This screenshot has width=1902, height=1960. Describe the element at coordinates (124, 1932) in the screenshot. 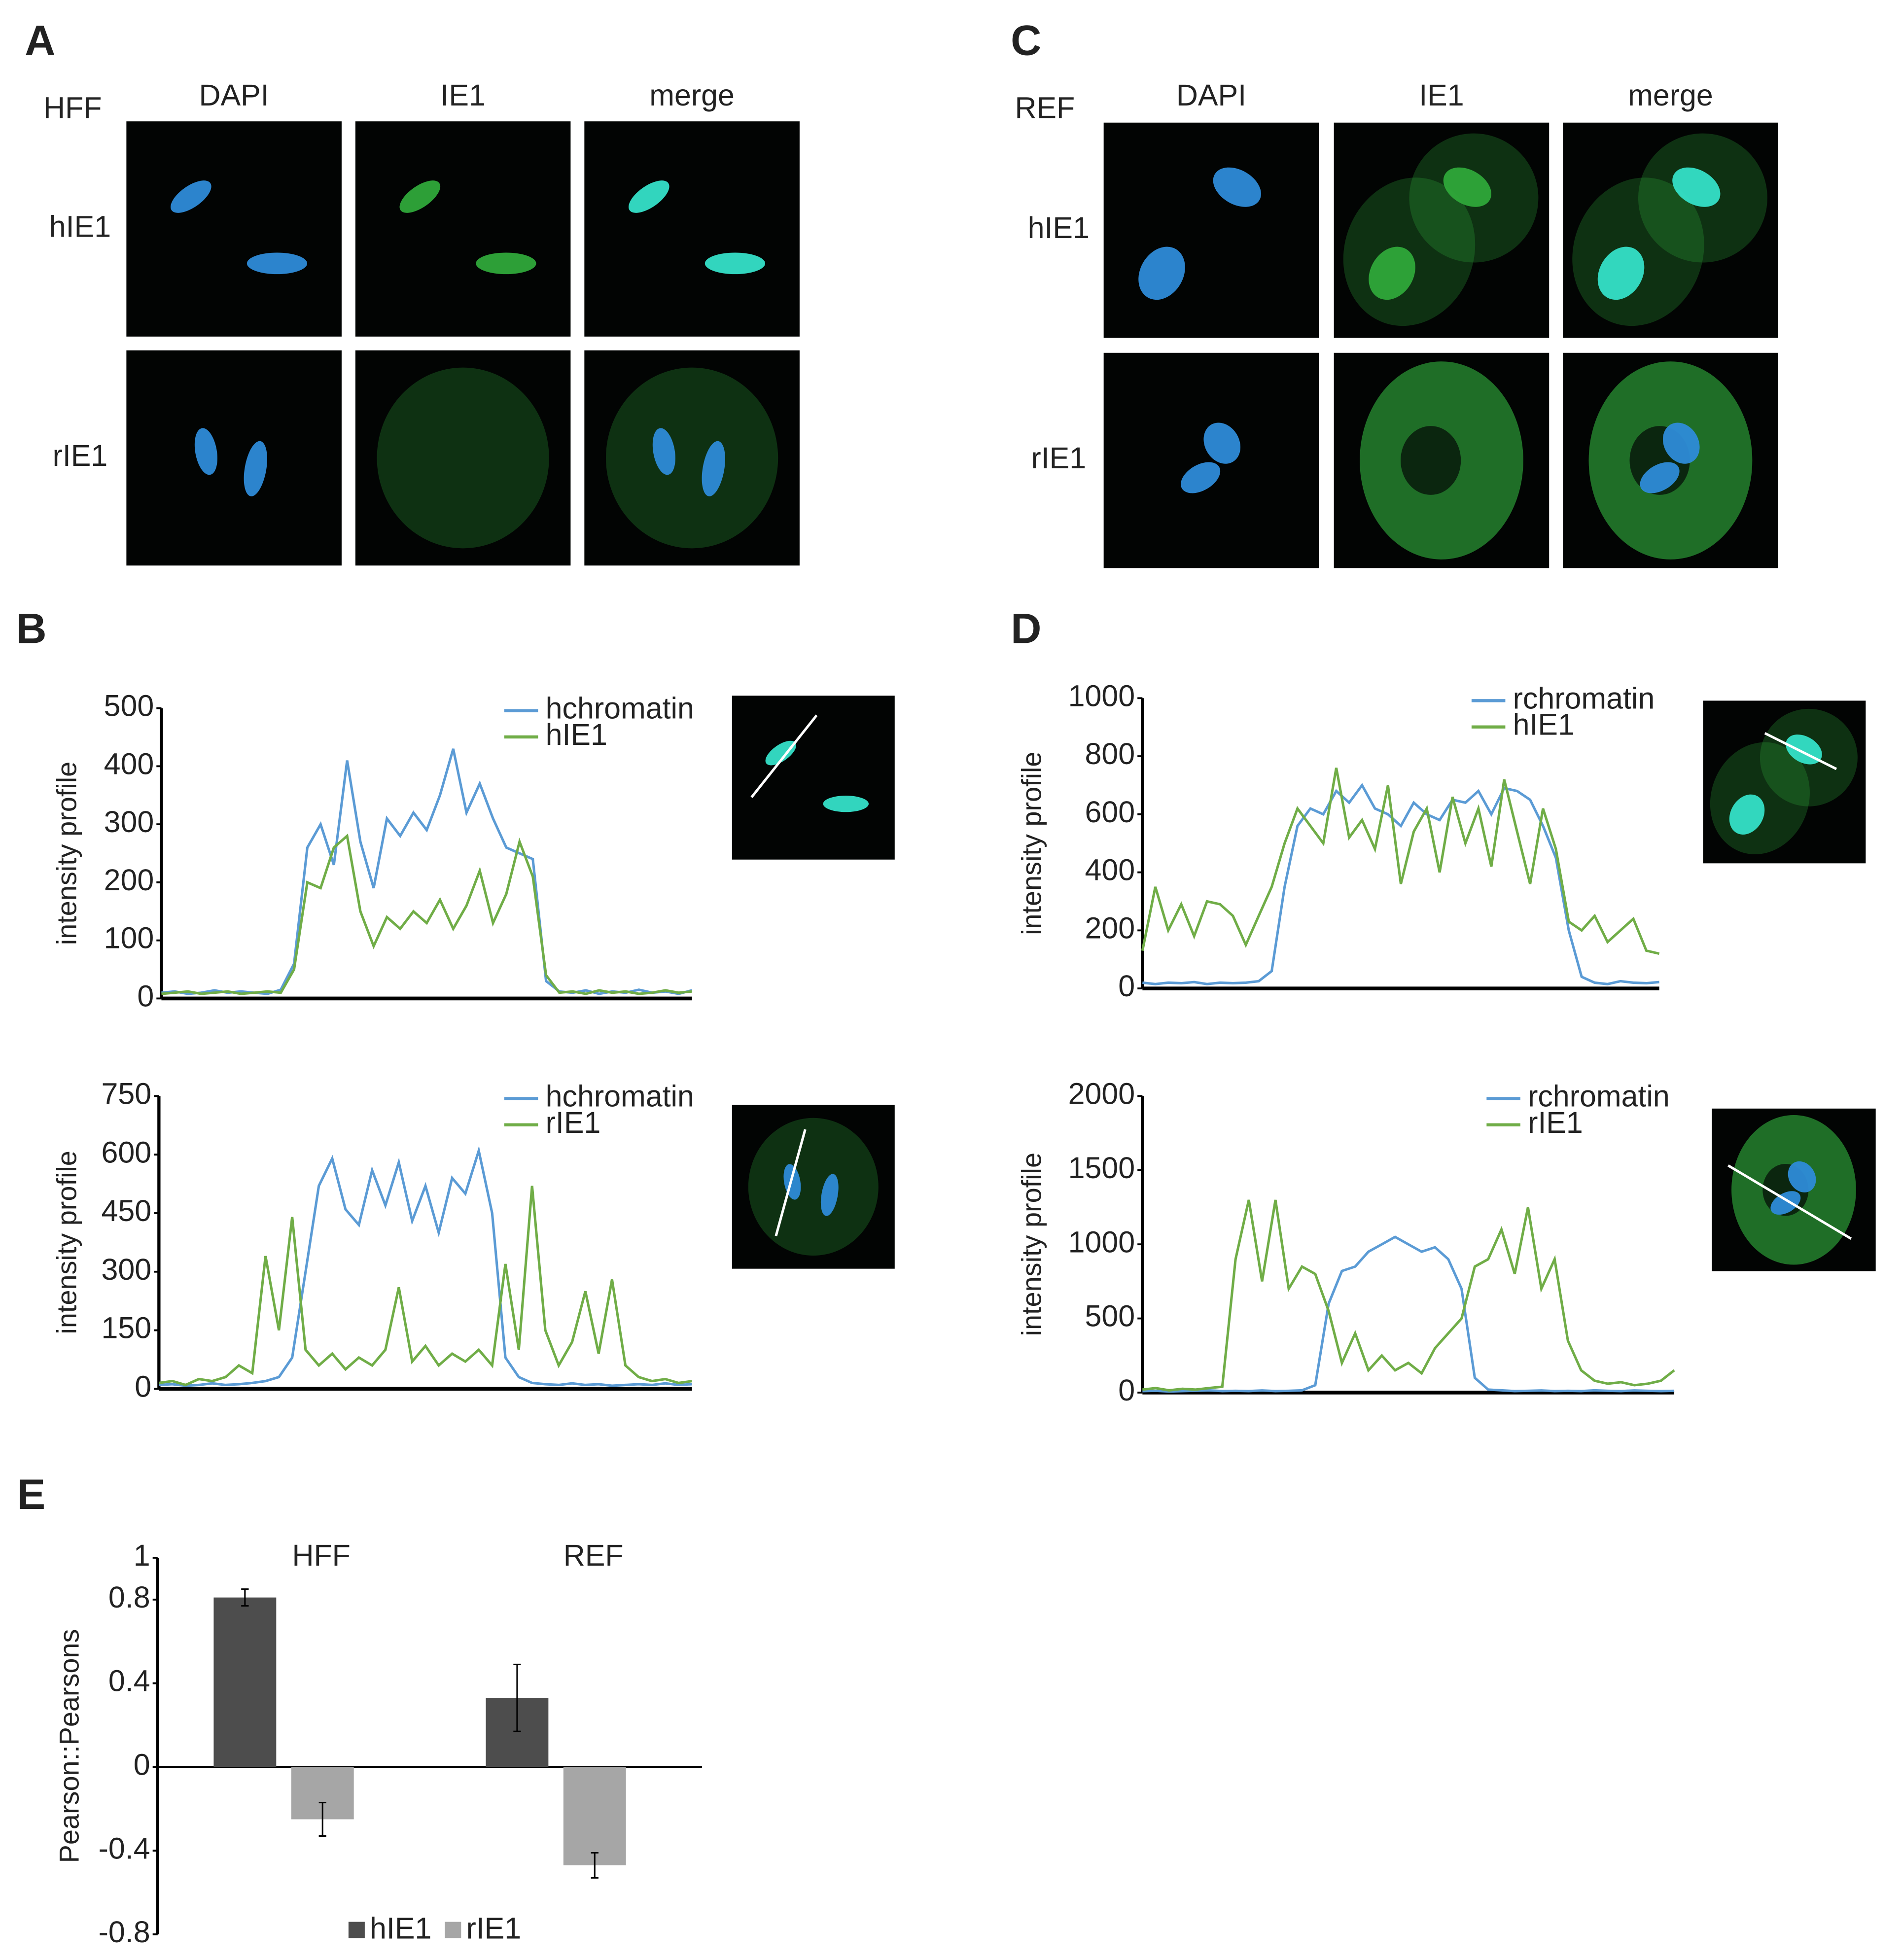

I see `y-tick-label: -0.8` at that location.